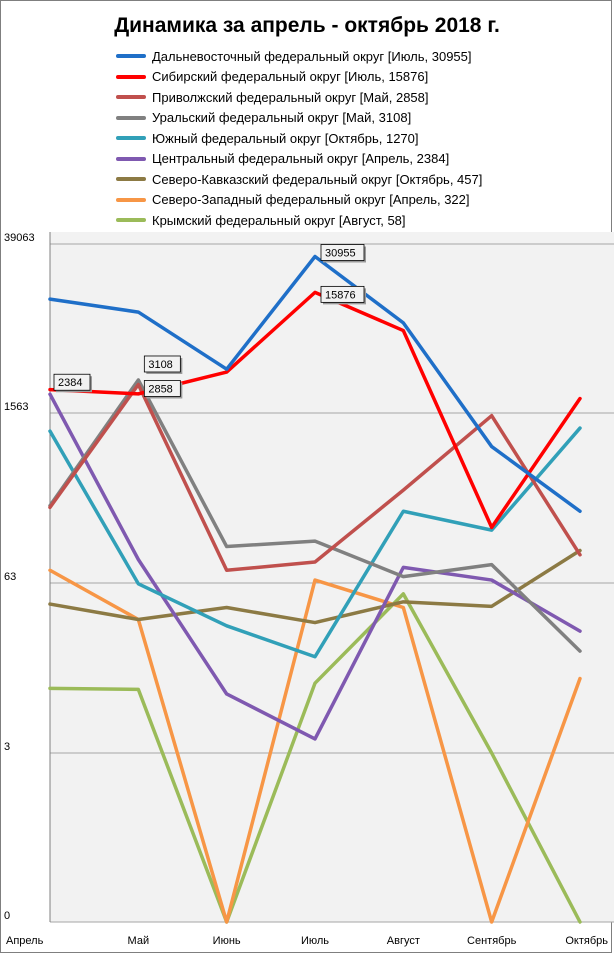 Image resolution: width=614 pixels, height=955 pixels. What do you see at coordinates (7, 916) in the screenshot?
I see `y-tick-label: 0` at bounding box center [7, 916].